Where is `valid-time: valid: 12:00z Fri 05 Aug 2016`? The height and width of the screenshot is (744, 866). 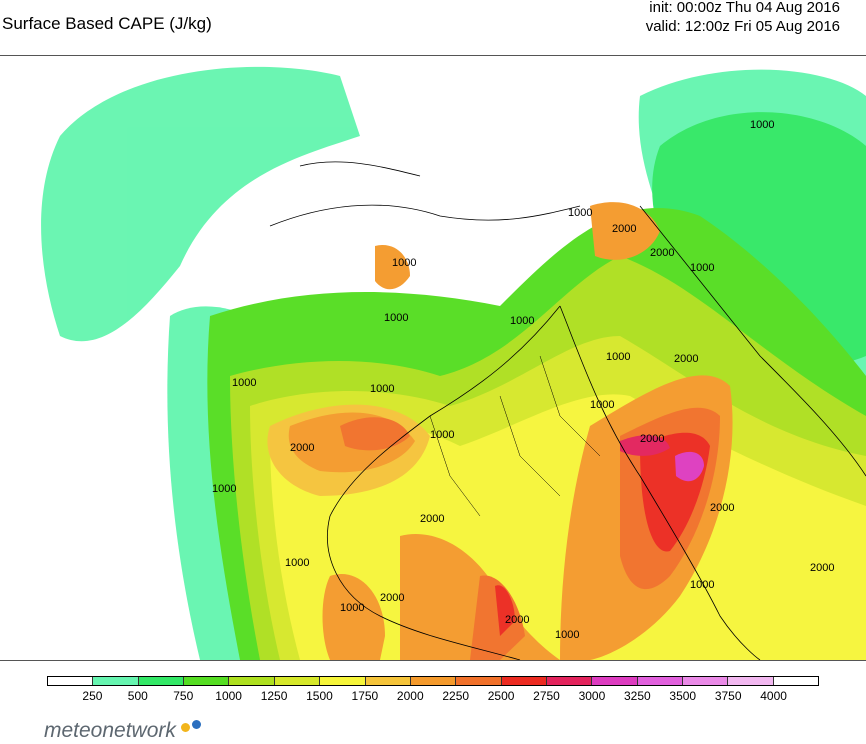 valid-time: valid: 12:00z Fri 05 Aug 2016 is located at coordinates (742, 26).